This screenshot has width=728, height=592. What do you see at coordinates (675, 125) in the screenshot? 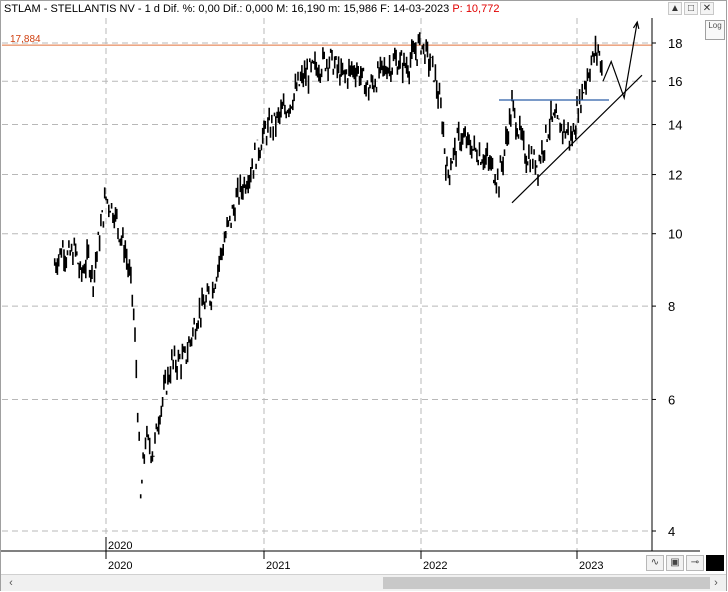
I see `y-tick-label: 14` at bounding box center [675, 125].